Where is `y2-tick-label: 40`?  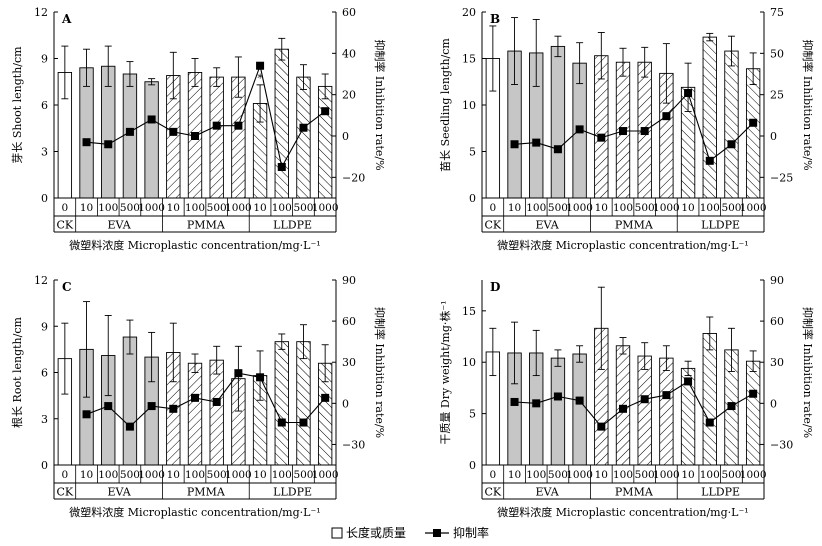 y2-tick-label: 40 is located at coordinates (349, 53).